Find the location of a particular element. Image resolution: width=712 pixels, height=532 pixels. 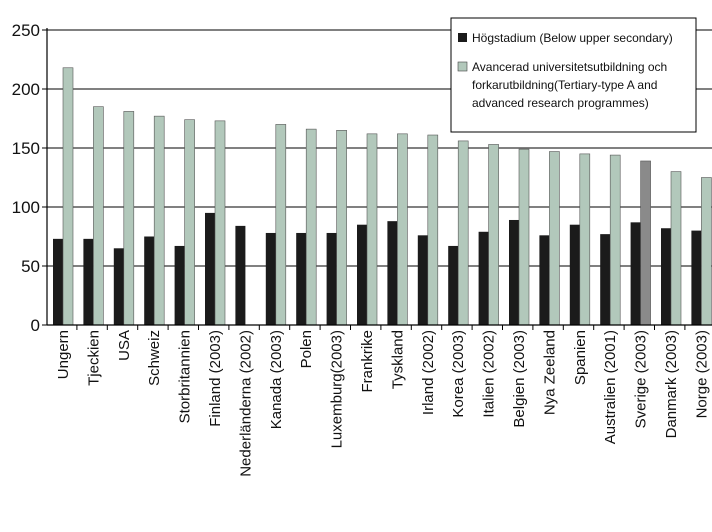

legend-label-series2-line3: advanced research programmes) is located at coordinates (560, 103).